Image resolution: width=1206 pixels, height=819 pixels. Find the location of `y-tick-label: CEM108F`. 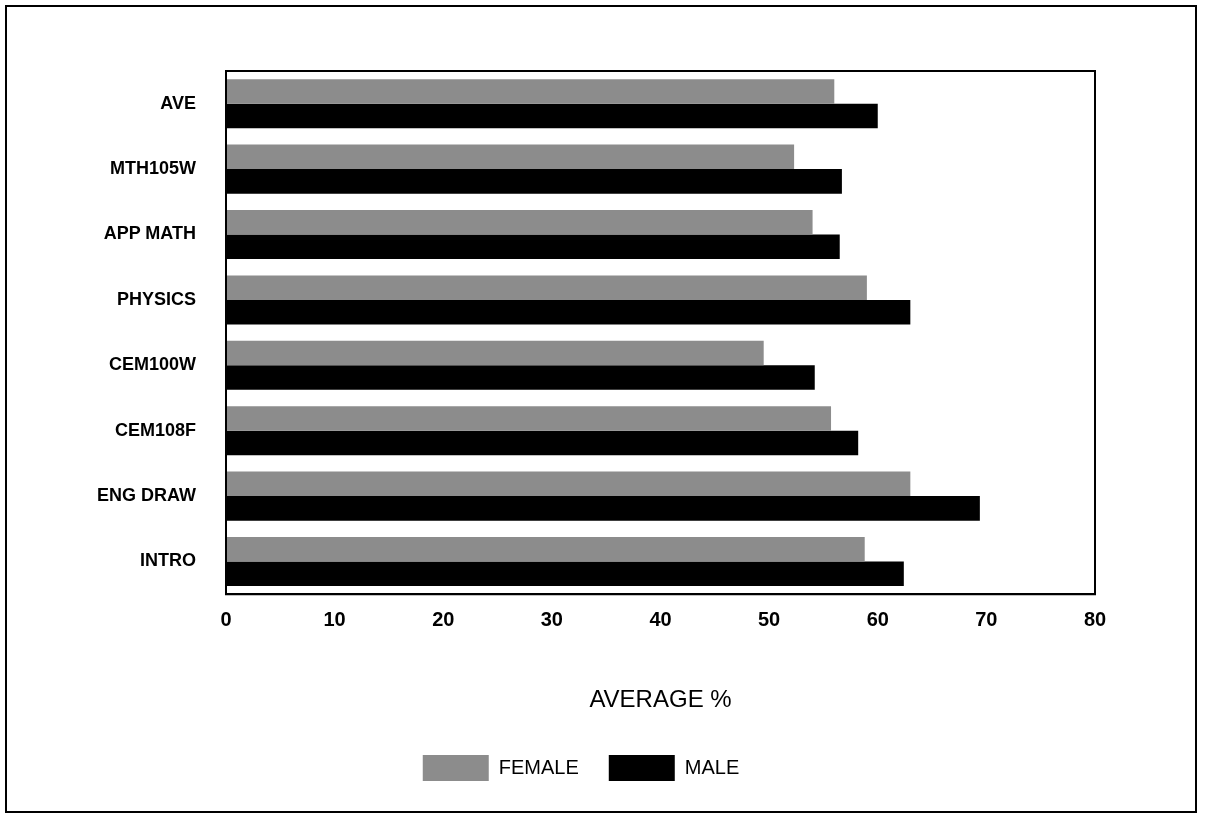

y-tick-label: CEM108F is located at coordinates (155, 429).